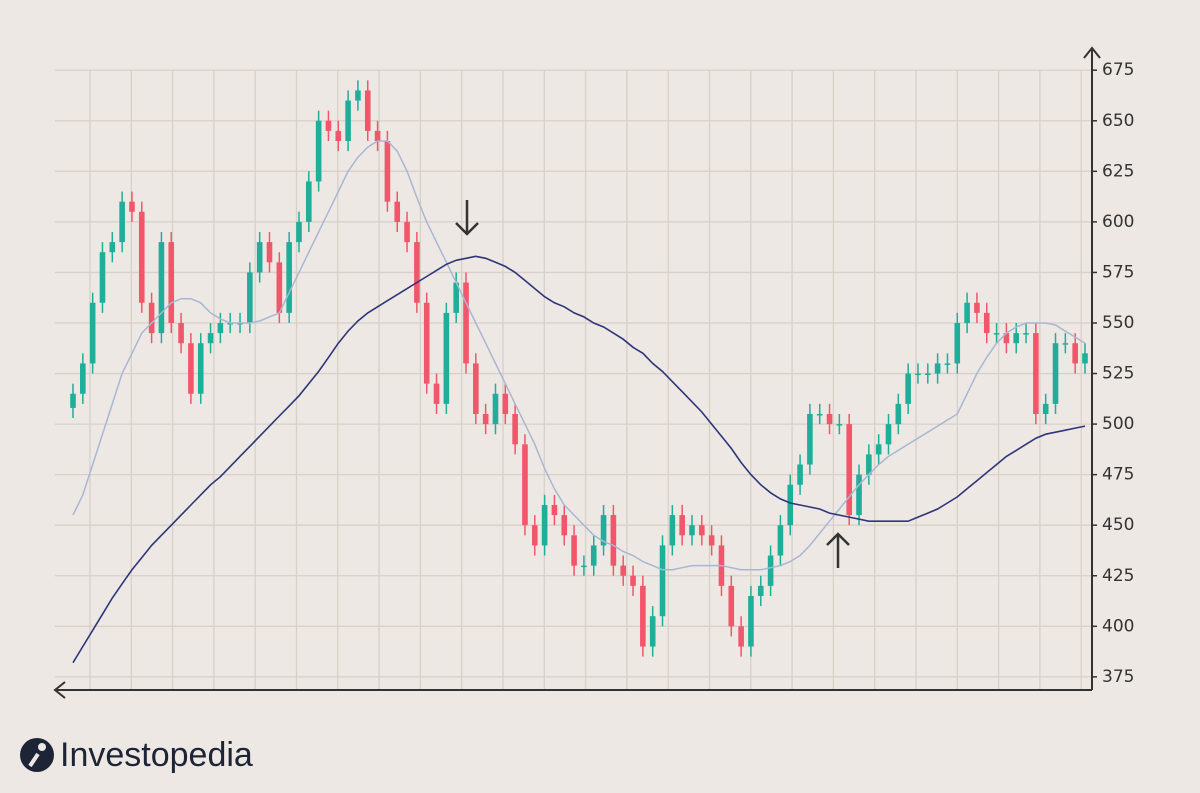 This screenshot has height=793, width=1200. What do you see at coordinates (1118, 475) in the screenshot?
I see `y-tick-label: 475` at bounding box center [1118, 475].